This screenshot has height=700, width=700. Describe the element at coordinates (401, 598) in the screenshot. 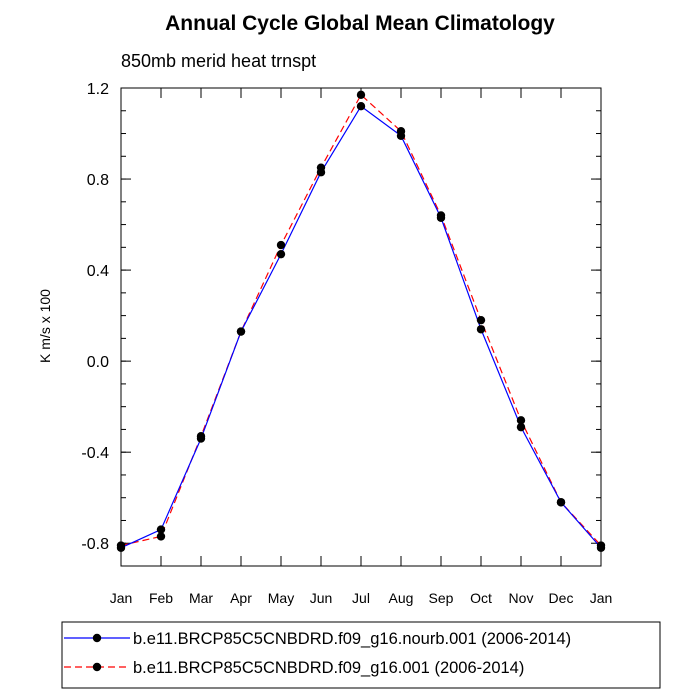

I see `x-tick-label: Aug` at that location.